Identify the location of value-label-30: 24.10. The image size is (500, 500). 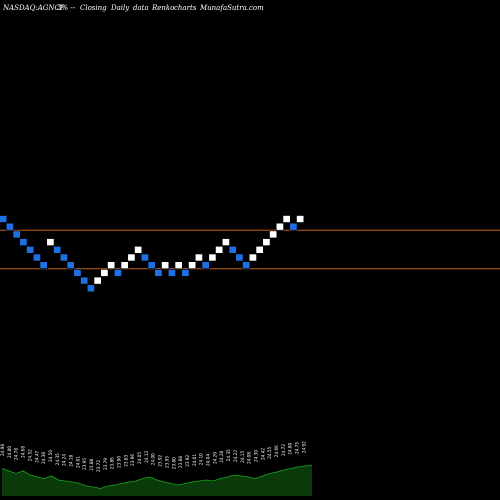
(201, 459).